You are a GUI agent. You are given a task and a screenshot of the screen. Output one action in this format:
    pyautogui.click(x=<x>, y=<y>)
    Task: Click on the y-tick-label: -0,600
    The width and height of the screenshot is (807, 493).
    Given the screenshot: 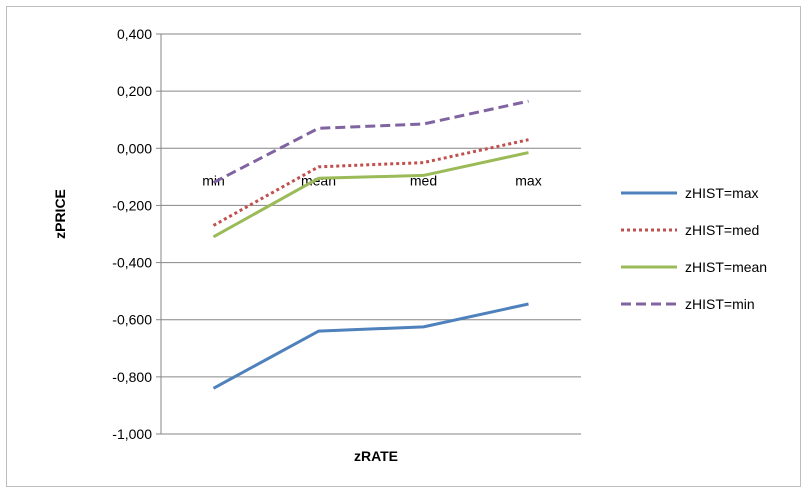 What is the action you would take?
    pyautogui.click(x=132, y=320)
    